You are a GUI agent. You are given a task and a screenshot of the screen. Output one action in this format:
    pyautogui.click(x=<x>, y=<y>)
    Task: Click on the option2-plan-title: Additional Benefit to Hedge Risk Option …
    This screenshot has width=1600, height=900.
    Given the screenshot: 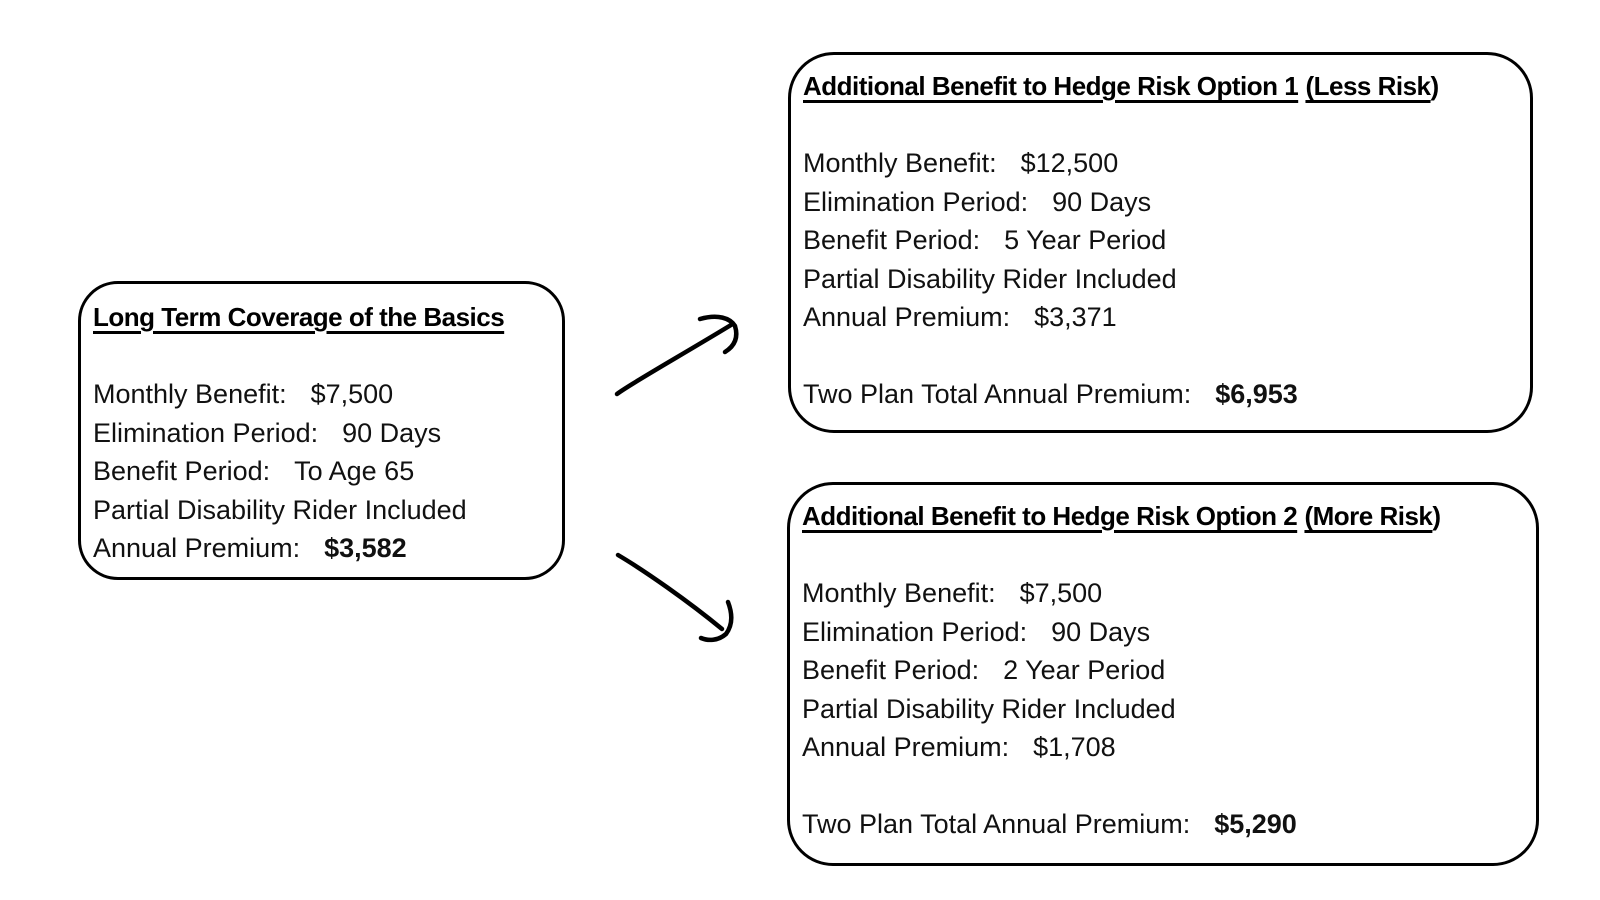 What is the action you would take?
    pyautogui.click(x=1166, y=516)
    